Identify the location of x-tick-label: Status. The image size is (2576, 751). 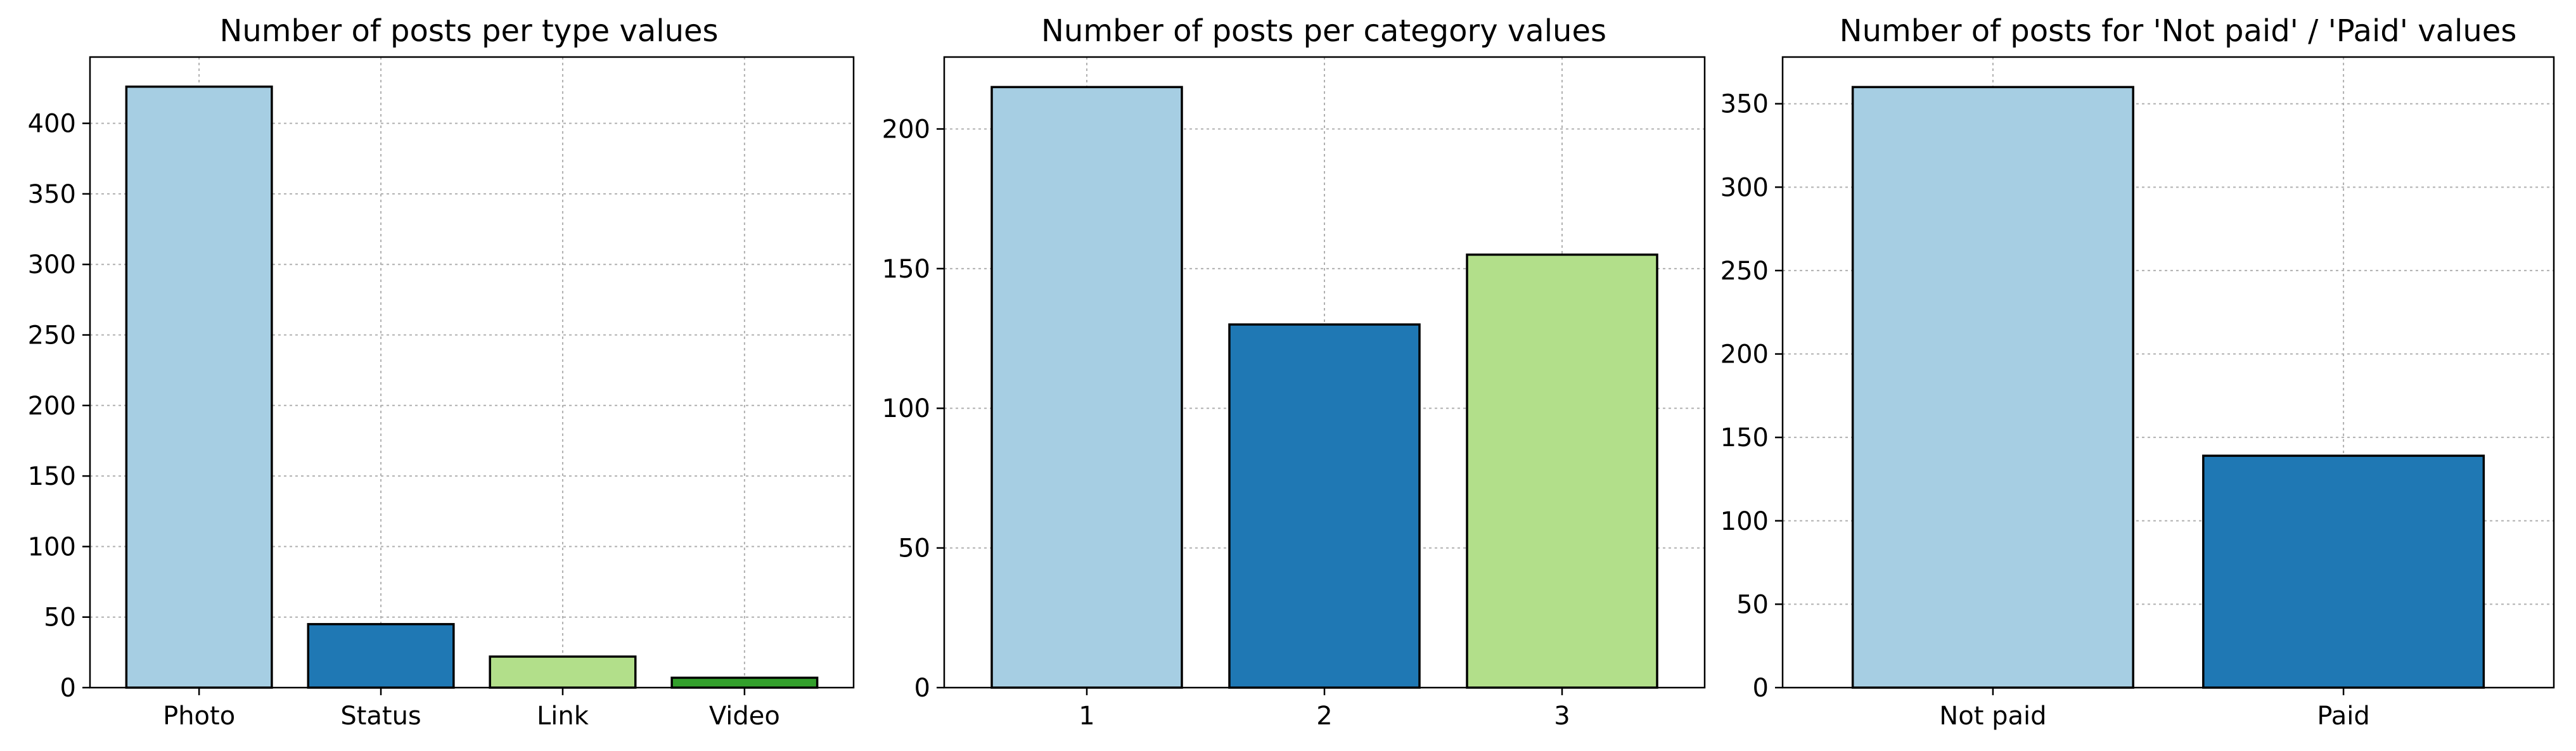
(380, 716).